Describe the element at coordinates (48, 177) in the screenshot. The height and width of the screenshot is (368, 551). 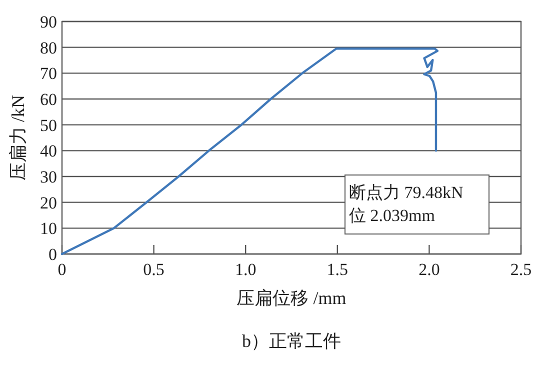
I see `y-tick-label: 30` at that location.